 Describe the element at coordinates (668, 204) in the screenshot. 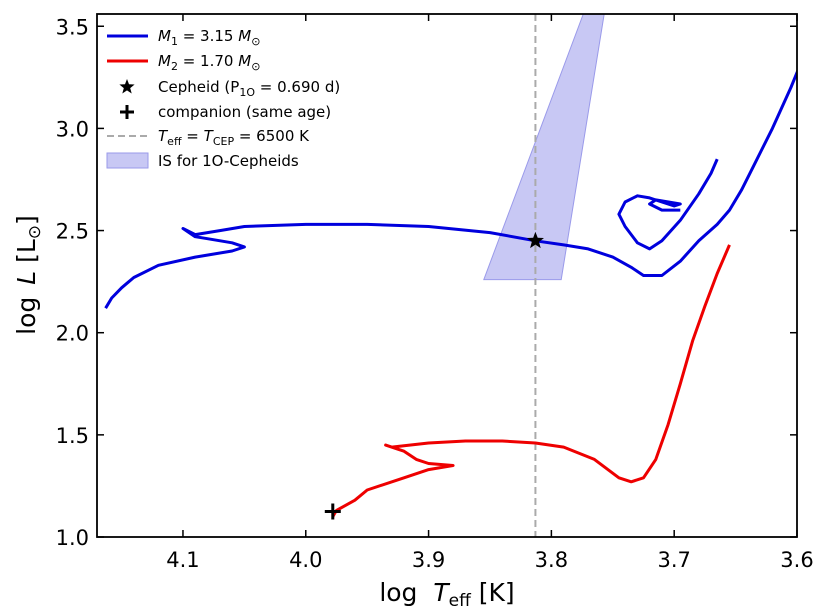

I see `m1-blue-loop-line` at that location.